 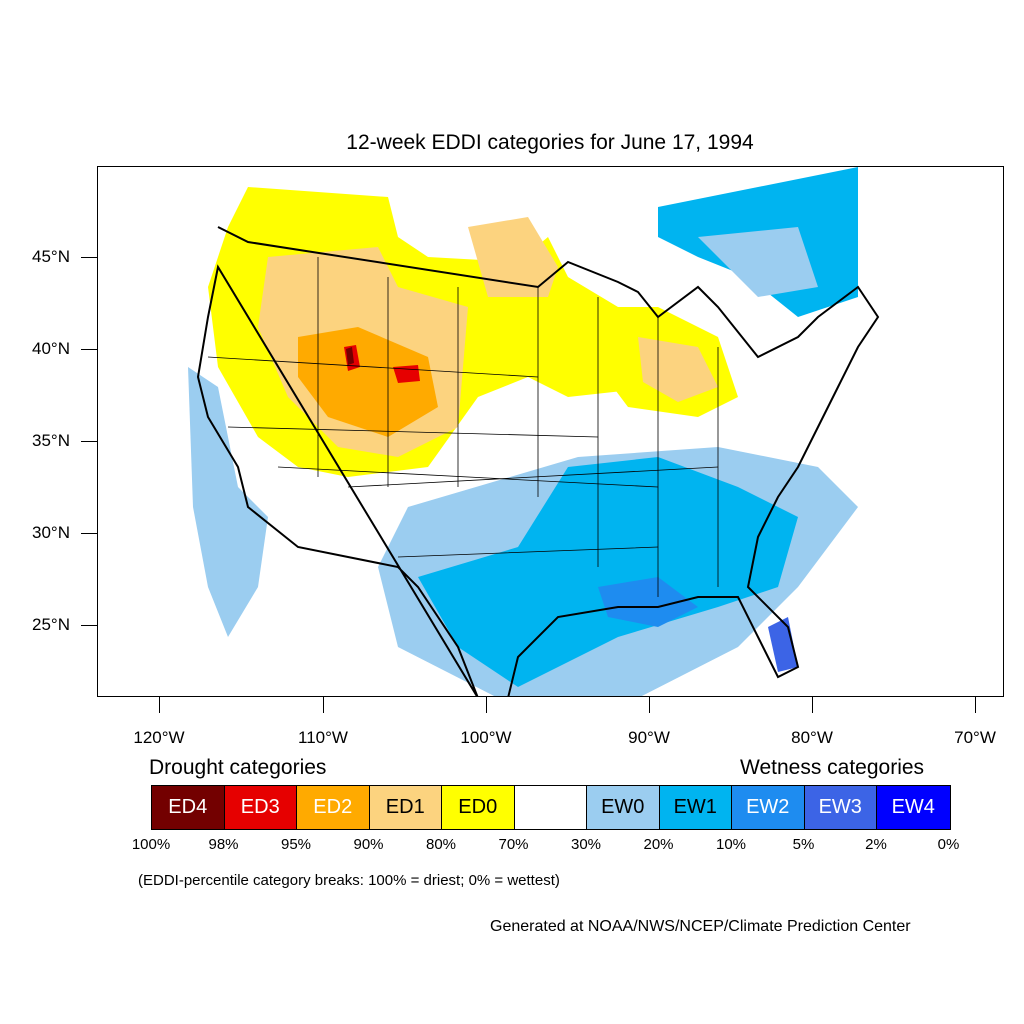 I want to click on drought-heading: Drought categories, so click(x=238, y=767).